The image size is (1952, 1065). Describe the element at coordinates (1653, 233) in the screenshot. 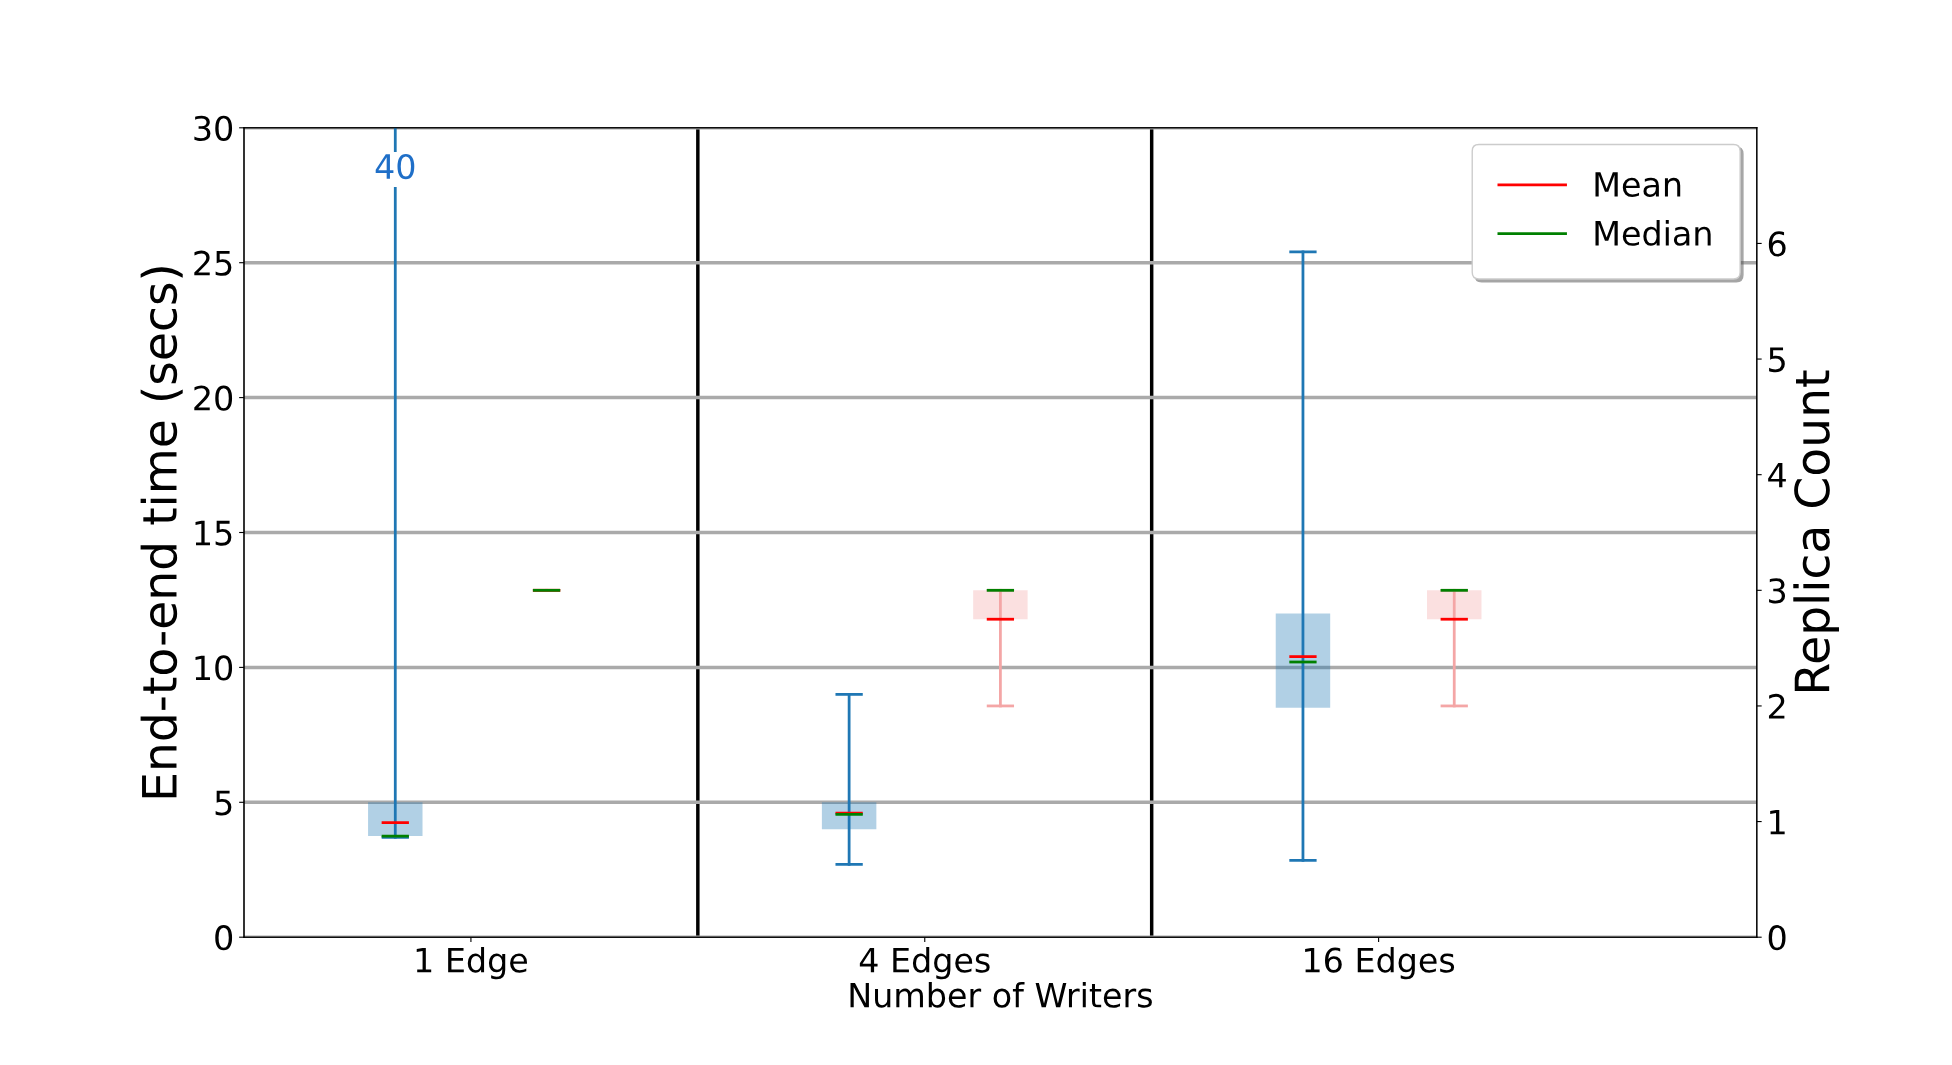

I see `legend-label: Median` at that location.